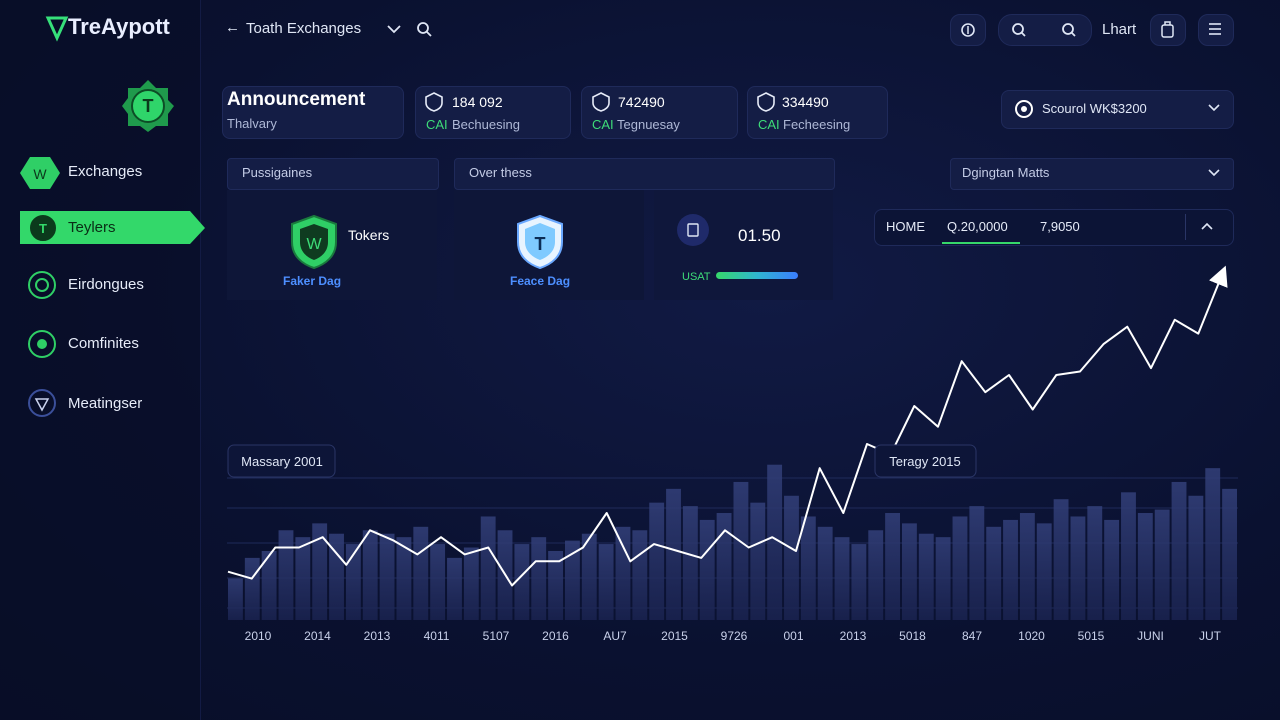  I want to click on nav-icon: T, so click(43, 228).